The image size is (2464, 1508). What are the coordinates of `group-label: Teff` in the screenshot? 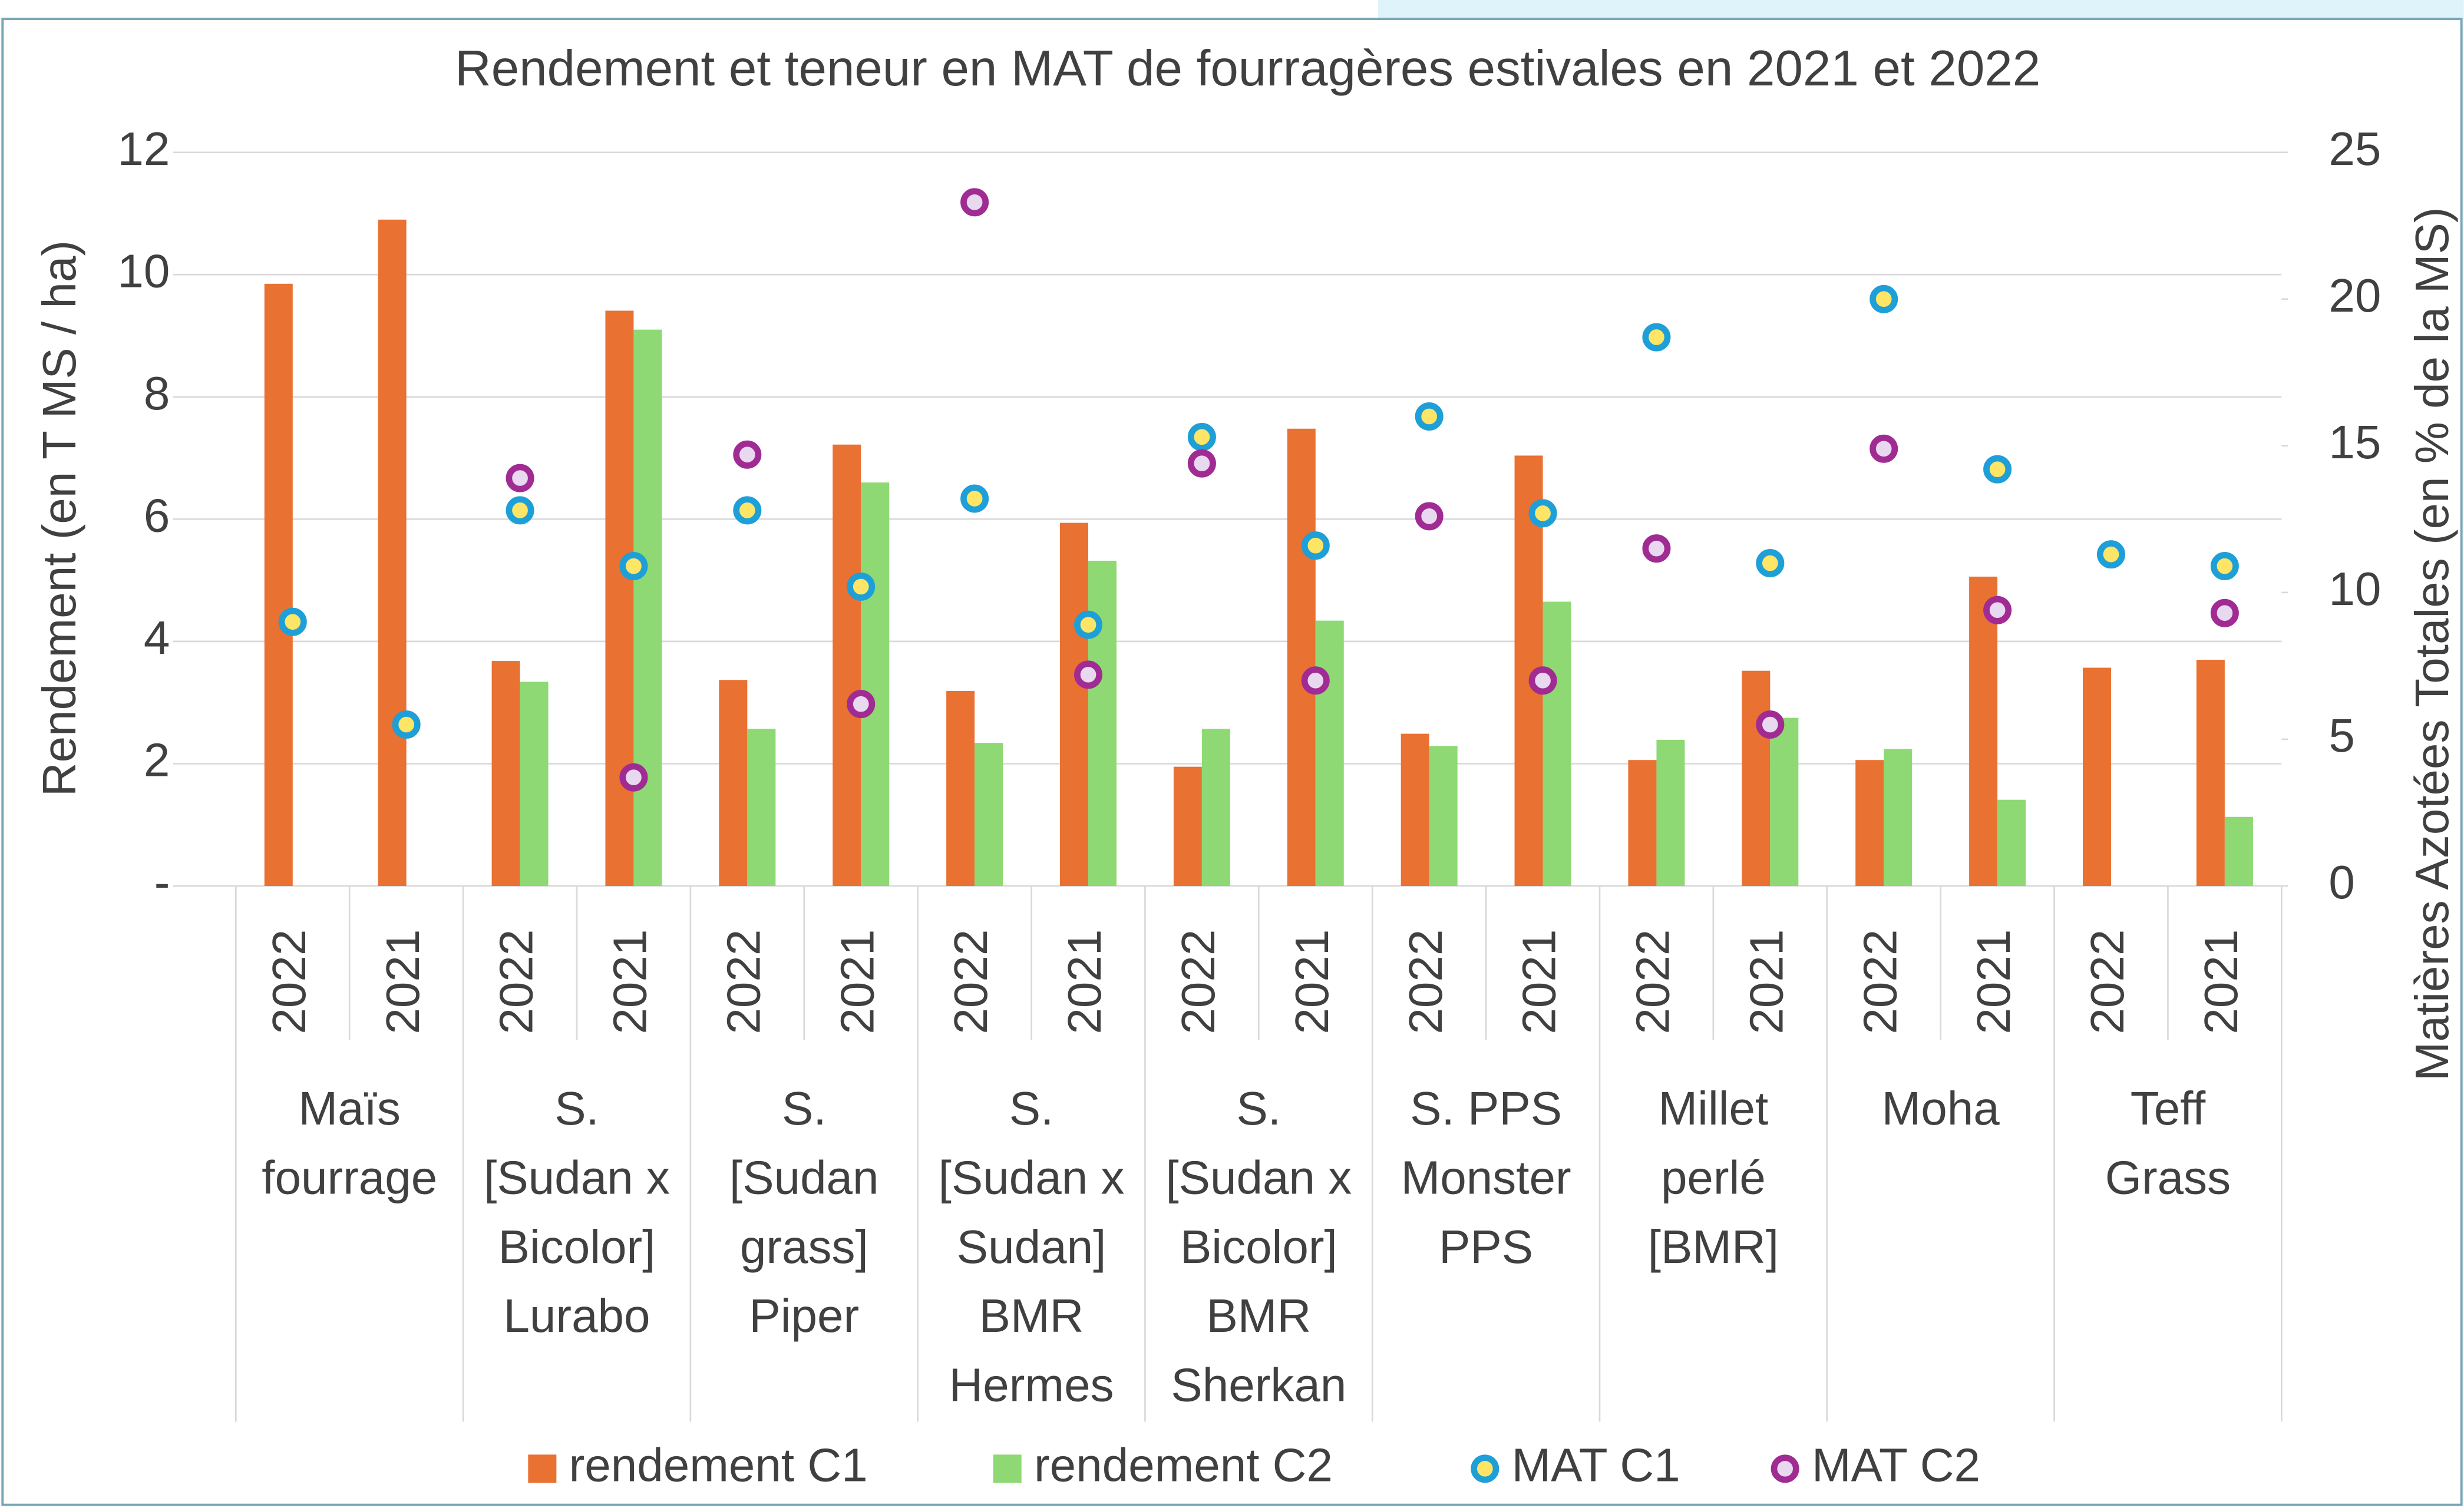 It's located at (2169, 1109).